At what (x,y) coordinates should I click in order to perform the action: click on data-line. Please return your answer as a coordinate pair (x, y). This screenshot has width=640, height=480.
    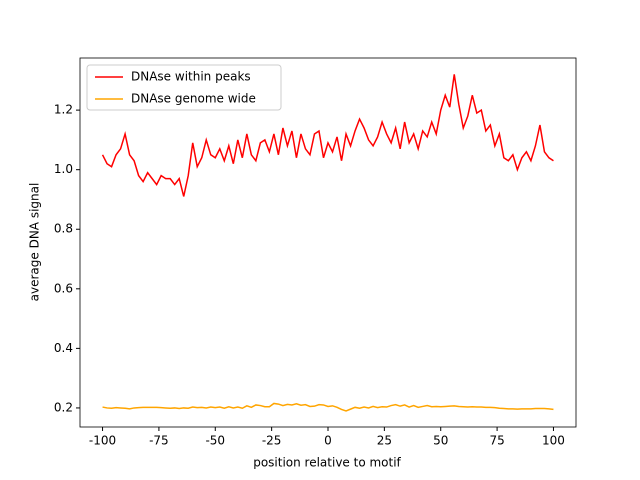
    Looking at the image, I should click on (328, 407).